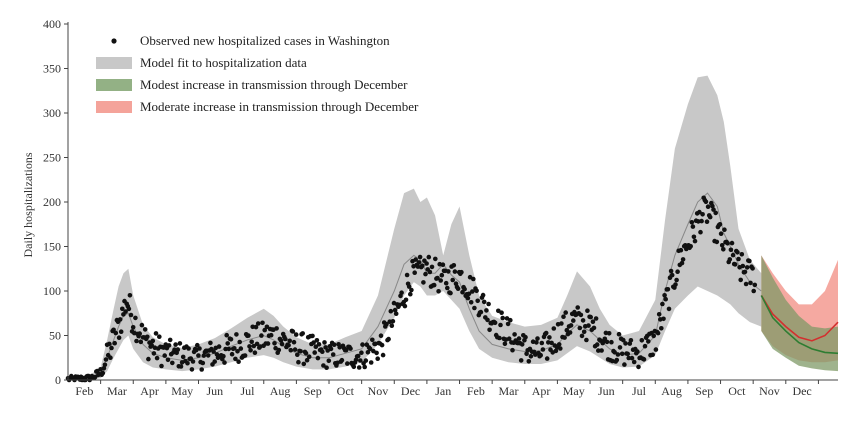 The height and width of the screenshot is (421, 850). Describe the element at coordinates (737, 391) in the screenshot. I see `x-tick-label: Oct` at that location.